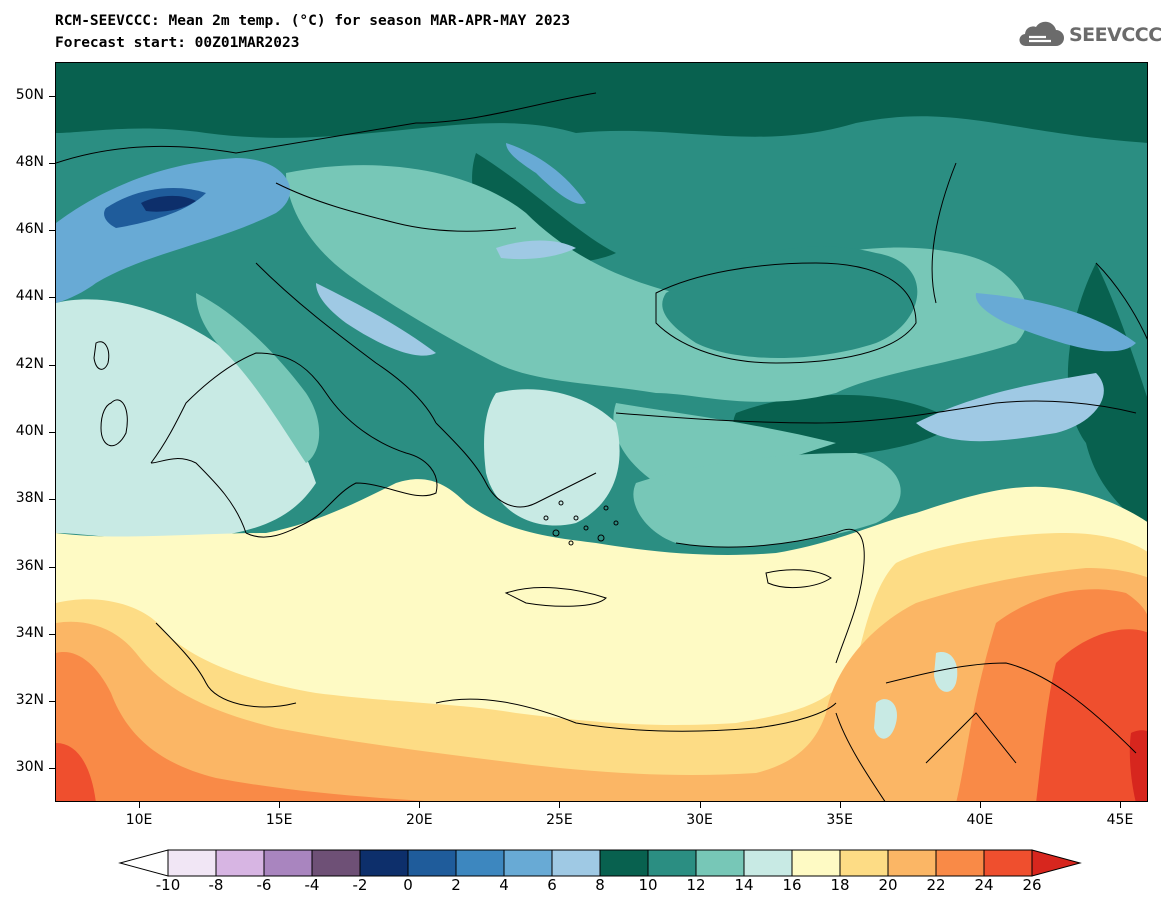  I want to click on islands, so click(581, 523).